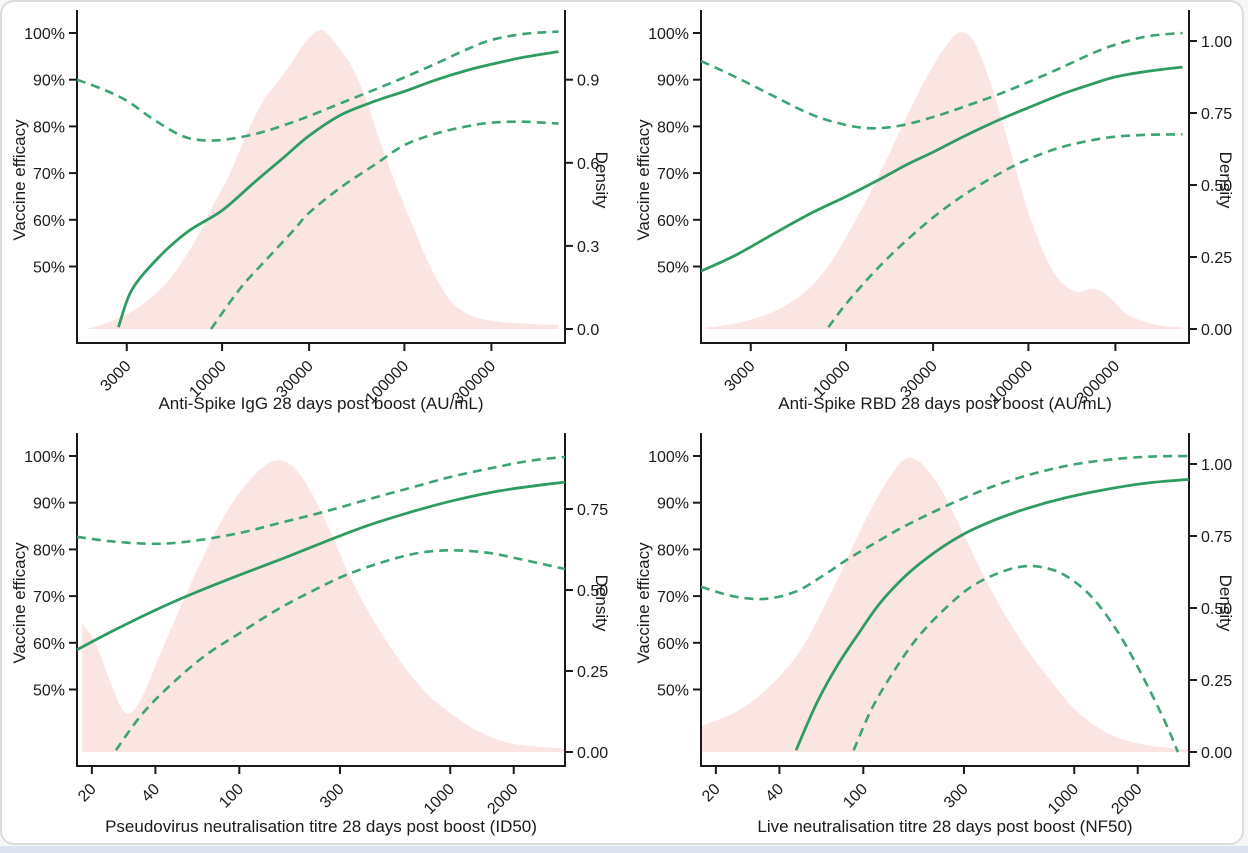 Image resolution: width=1248 pixels, height=853 pixels. I want to click on density-tick-label: 0.9, so click(588, 81).